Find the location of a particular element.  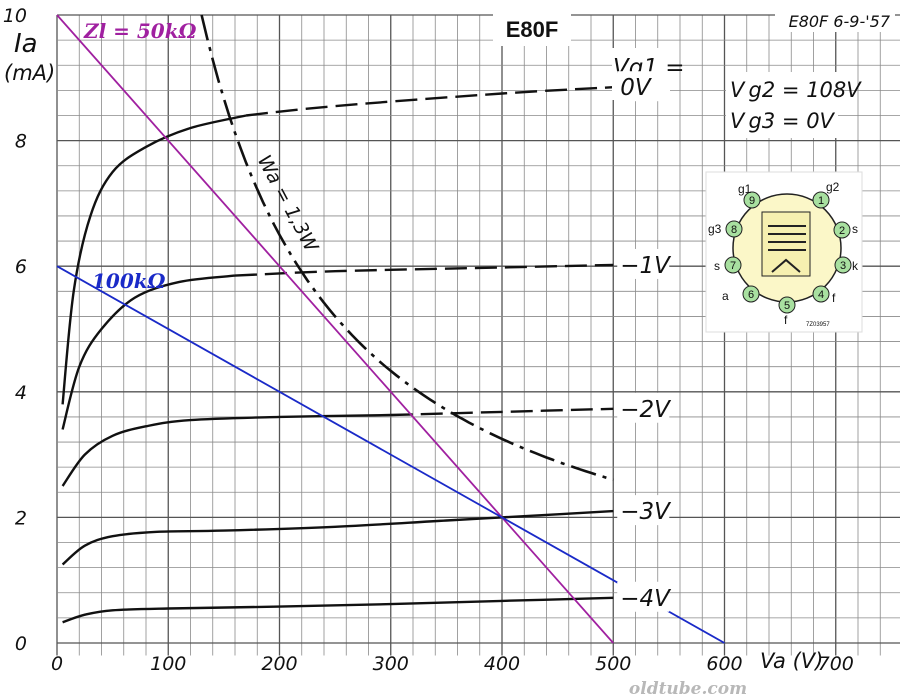

series-label: 0V is located at coordinates (636, 88).